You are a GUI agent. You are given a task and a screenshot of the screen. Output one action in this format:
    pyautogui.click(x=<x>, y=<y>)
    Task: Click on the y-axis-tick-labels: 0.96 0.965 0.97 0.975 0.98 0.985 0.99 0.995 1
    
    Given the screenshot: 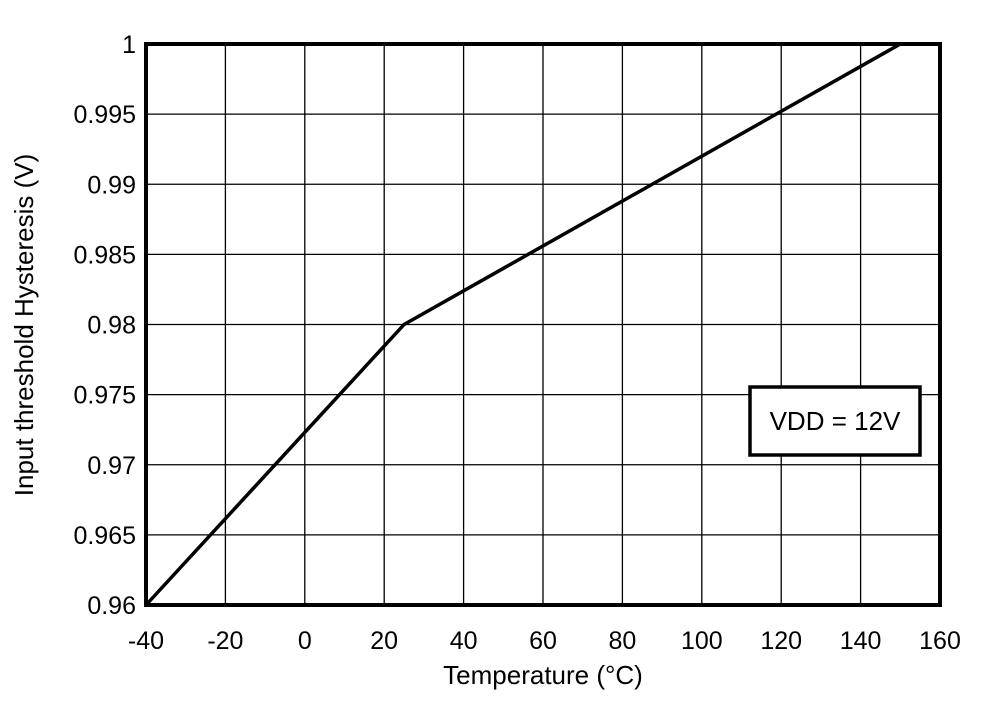 What is the action you would take?
    pyautogui.click(x=104, y=325)
    